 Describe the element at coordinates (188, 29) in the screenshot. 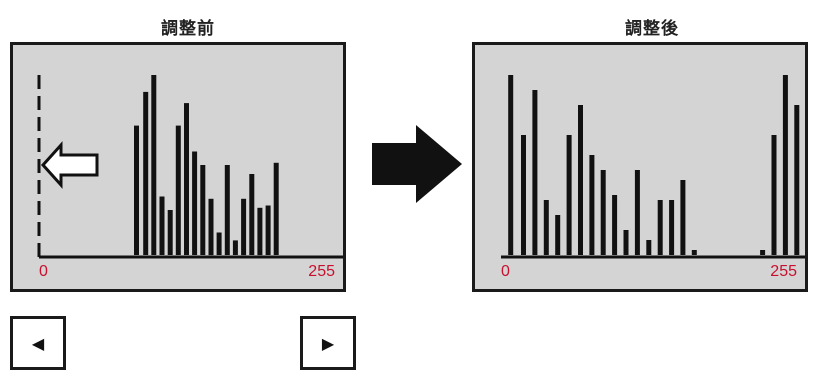

I see `title-before: 調整前` at that location.